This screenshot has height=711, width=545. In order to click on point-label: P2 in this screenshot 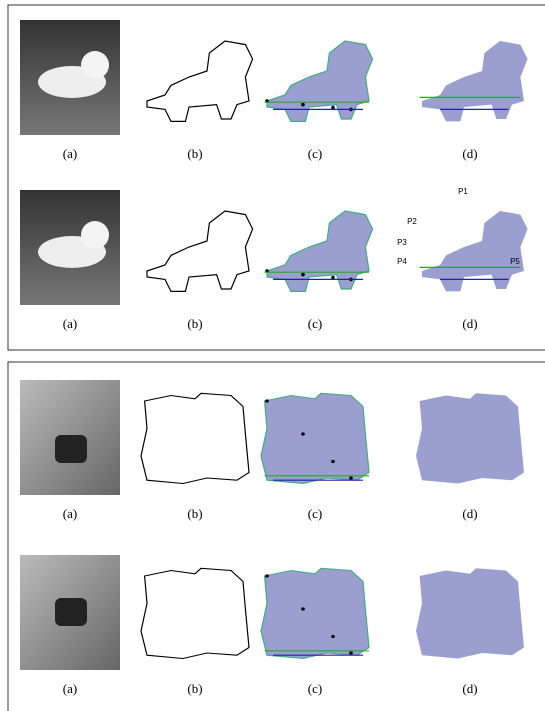, I will do `click(412, 221)`.